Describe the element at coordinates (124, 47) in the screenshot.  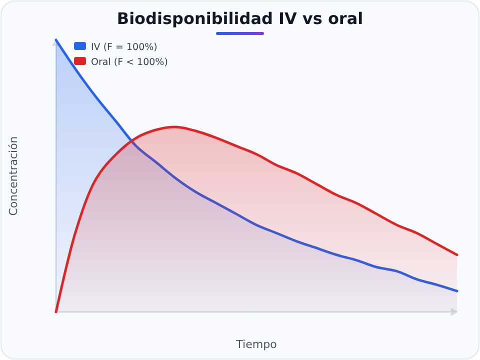
I see `legend-label: IV (F = 100%)` at that location.